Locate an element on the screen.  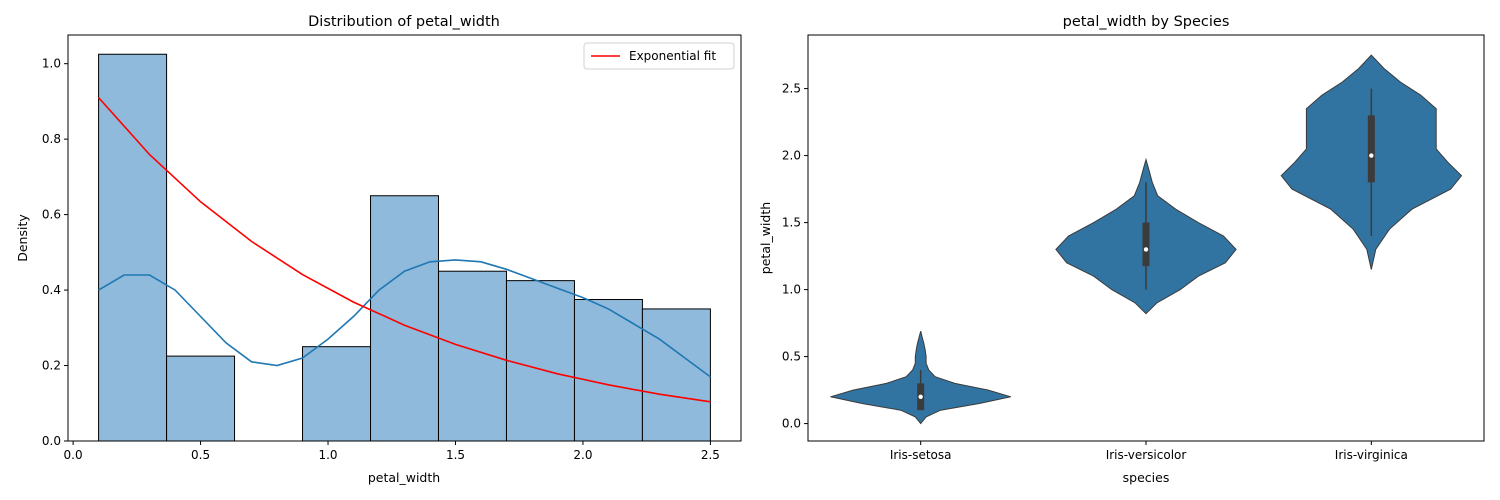
violin-x-ticks: Iris-setosa Iris-versicolor Iris-virginica is located at coordinates (1149, 451).